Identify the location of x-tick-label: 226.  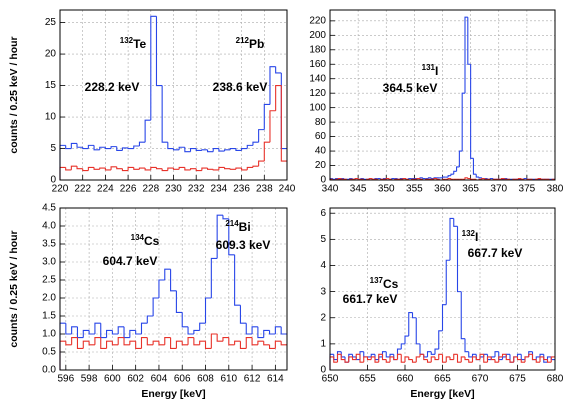
(128, 189).